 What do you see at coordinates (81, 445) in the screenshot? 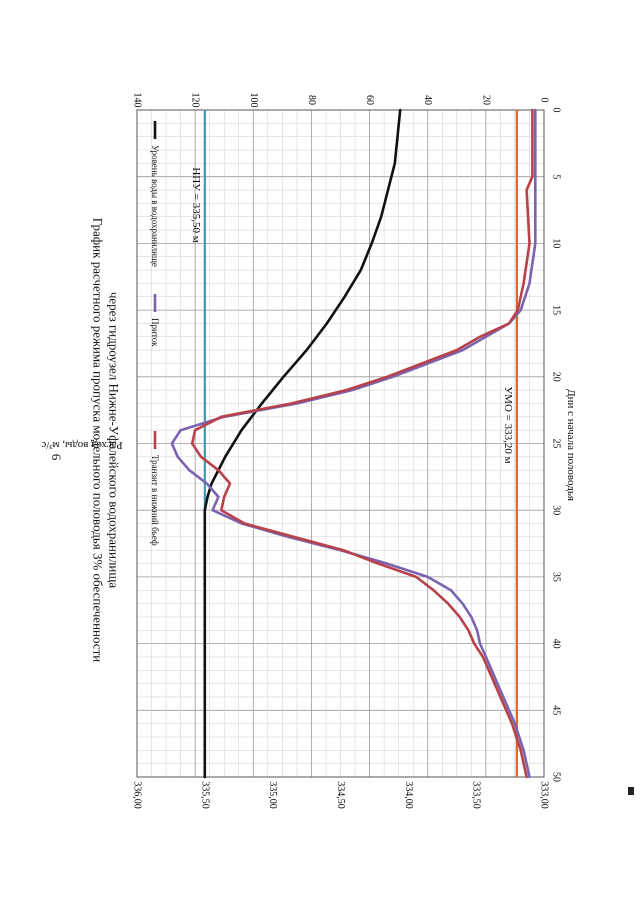
I see `right-axis-label: Расход воды, м³/с` at bounding box center [81, 445].